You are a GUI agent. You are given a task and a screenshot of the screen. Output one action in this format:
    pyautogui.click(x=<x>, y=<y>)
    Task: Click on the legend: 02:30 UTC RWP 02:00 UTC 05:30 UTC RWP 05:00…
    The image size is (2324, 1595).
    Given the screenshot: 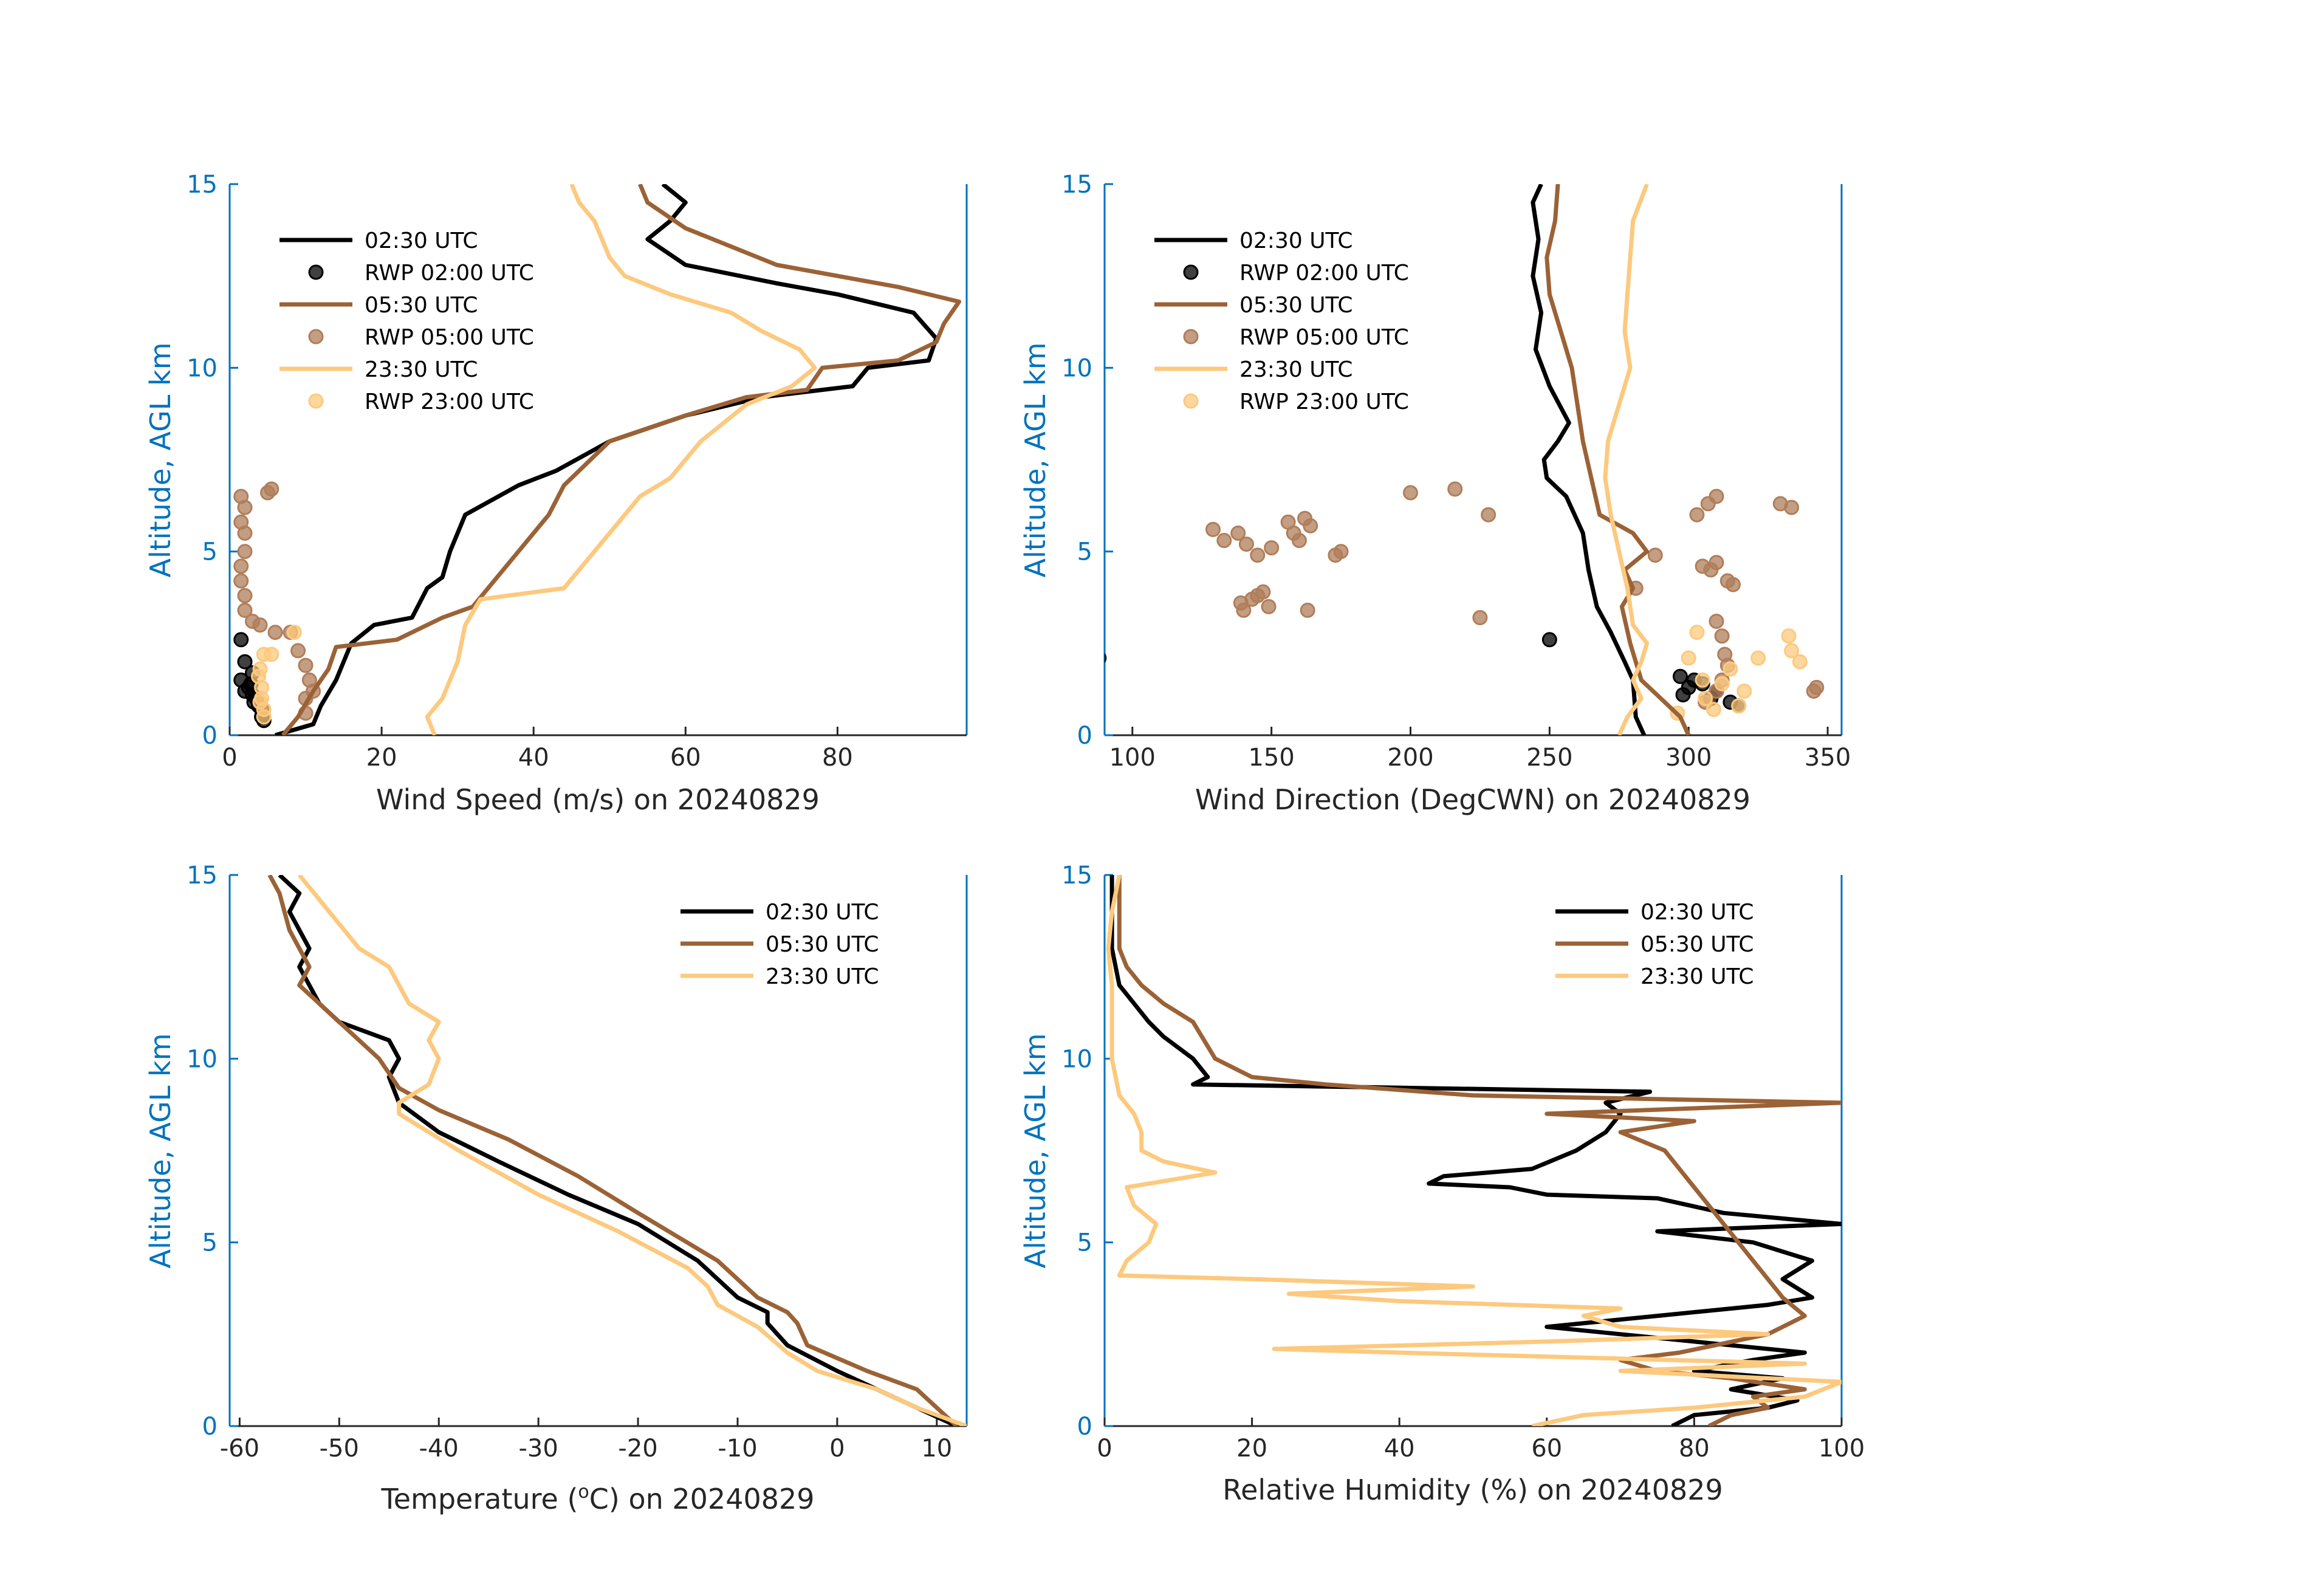 What is the action you would take?
    pyautogui.click(x=1281, y=321)
    